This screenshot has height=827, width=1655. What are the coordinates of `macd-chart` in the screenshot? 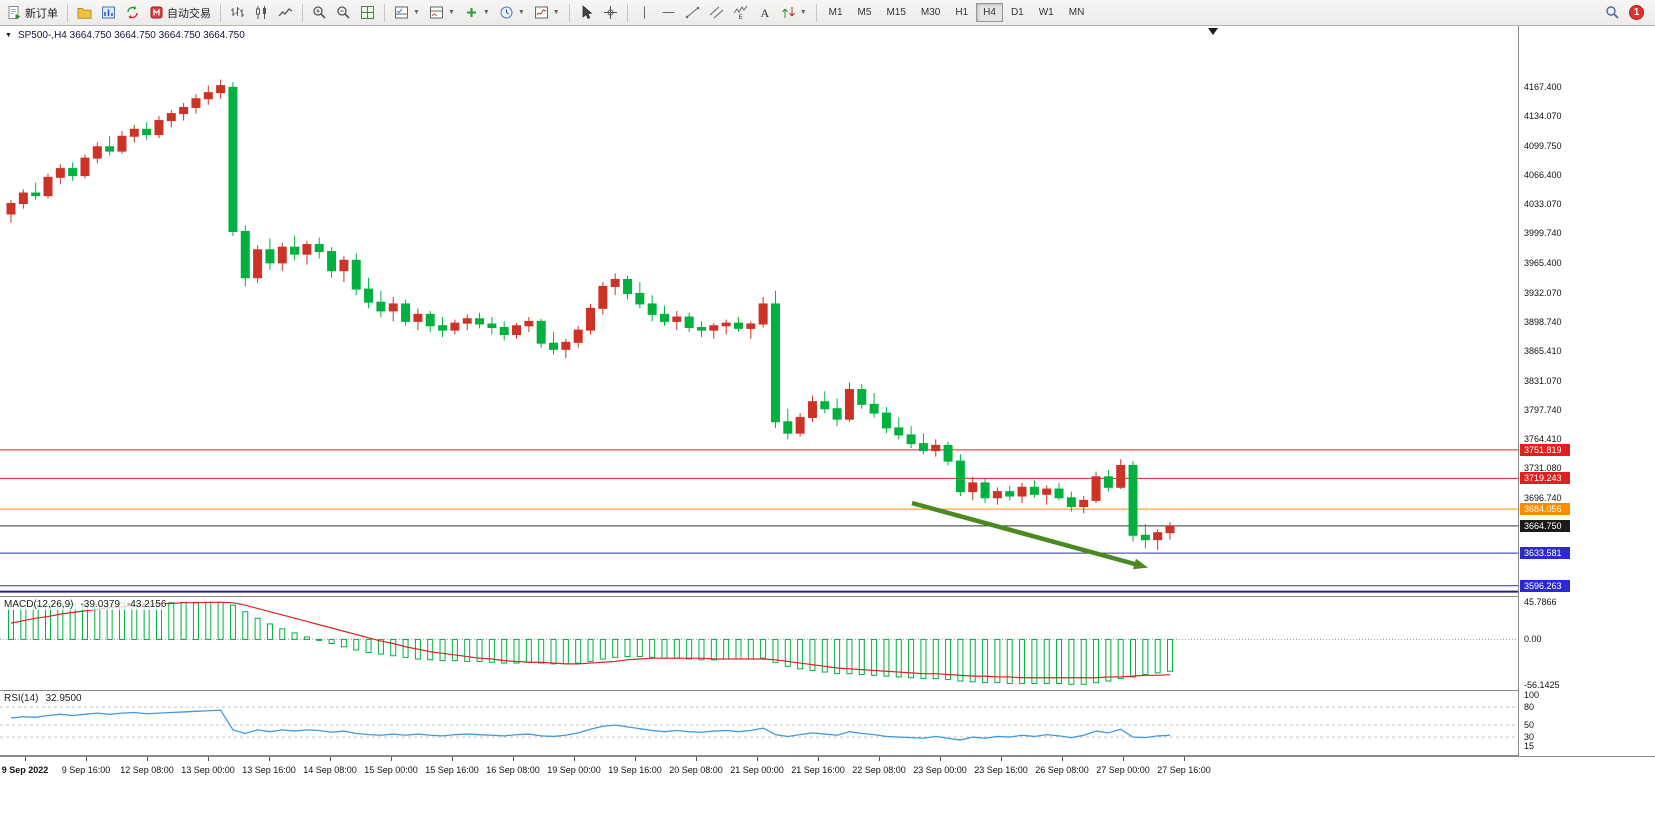 It's located at (759, 643).